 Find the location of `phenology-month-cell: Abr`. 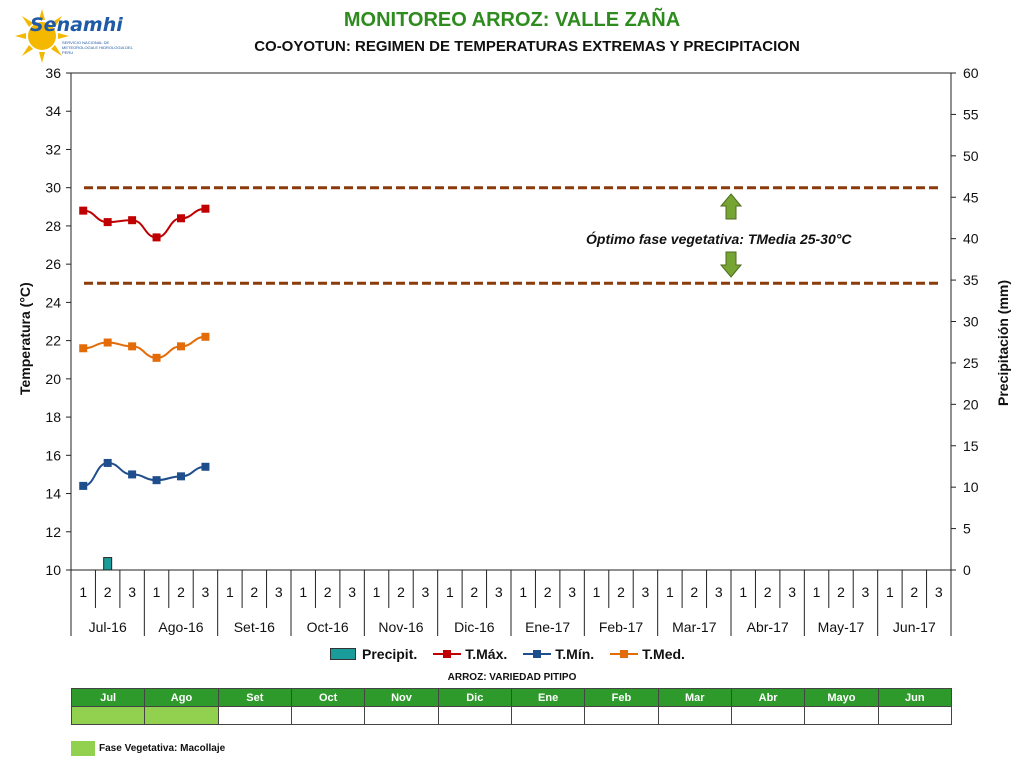

phenology-month-cell: Abr is located at coordinates (768, 697).